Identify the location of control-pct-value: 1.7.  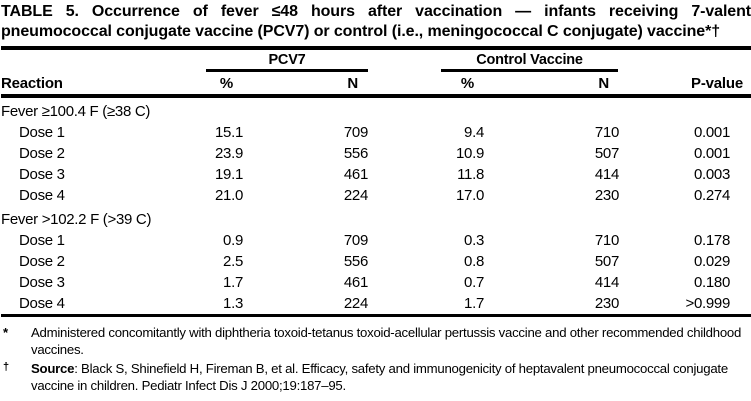
(431, 305).